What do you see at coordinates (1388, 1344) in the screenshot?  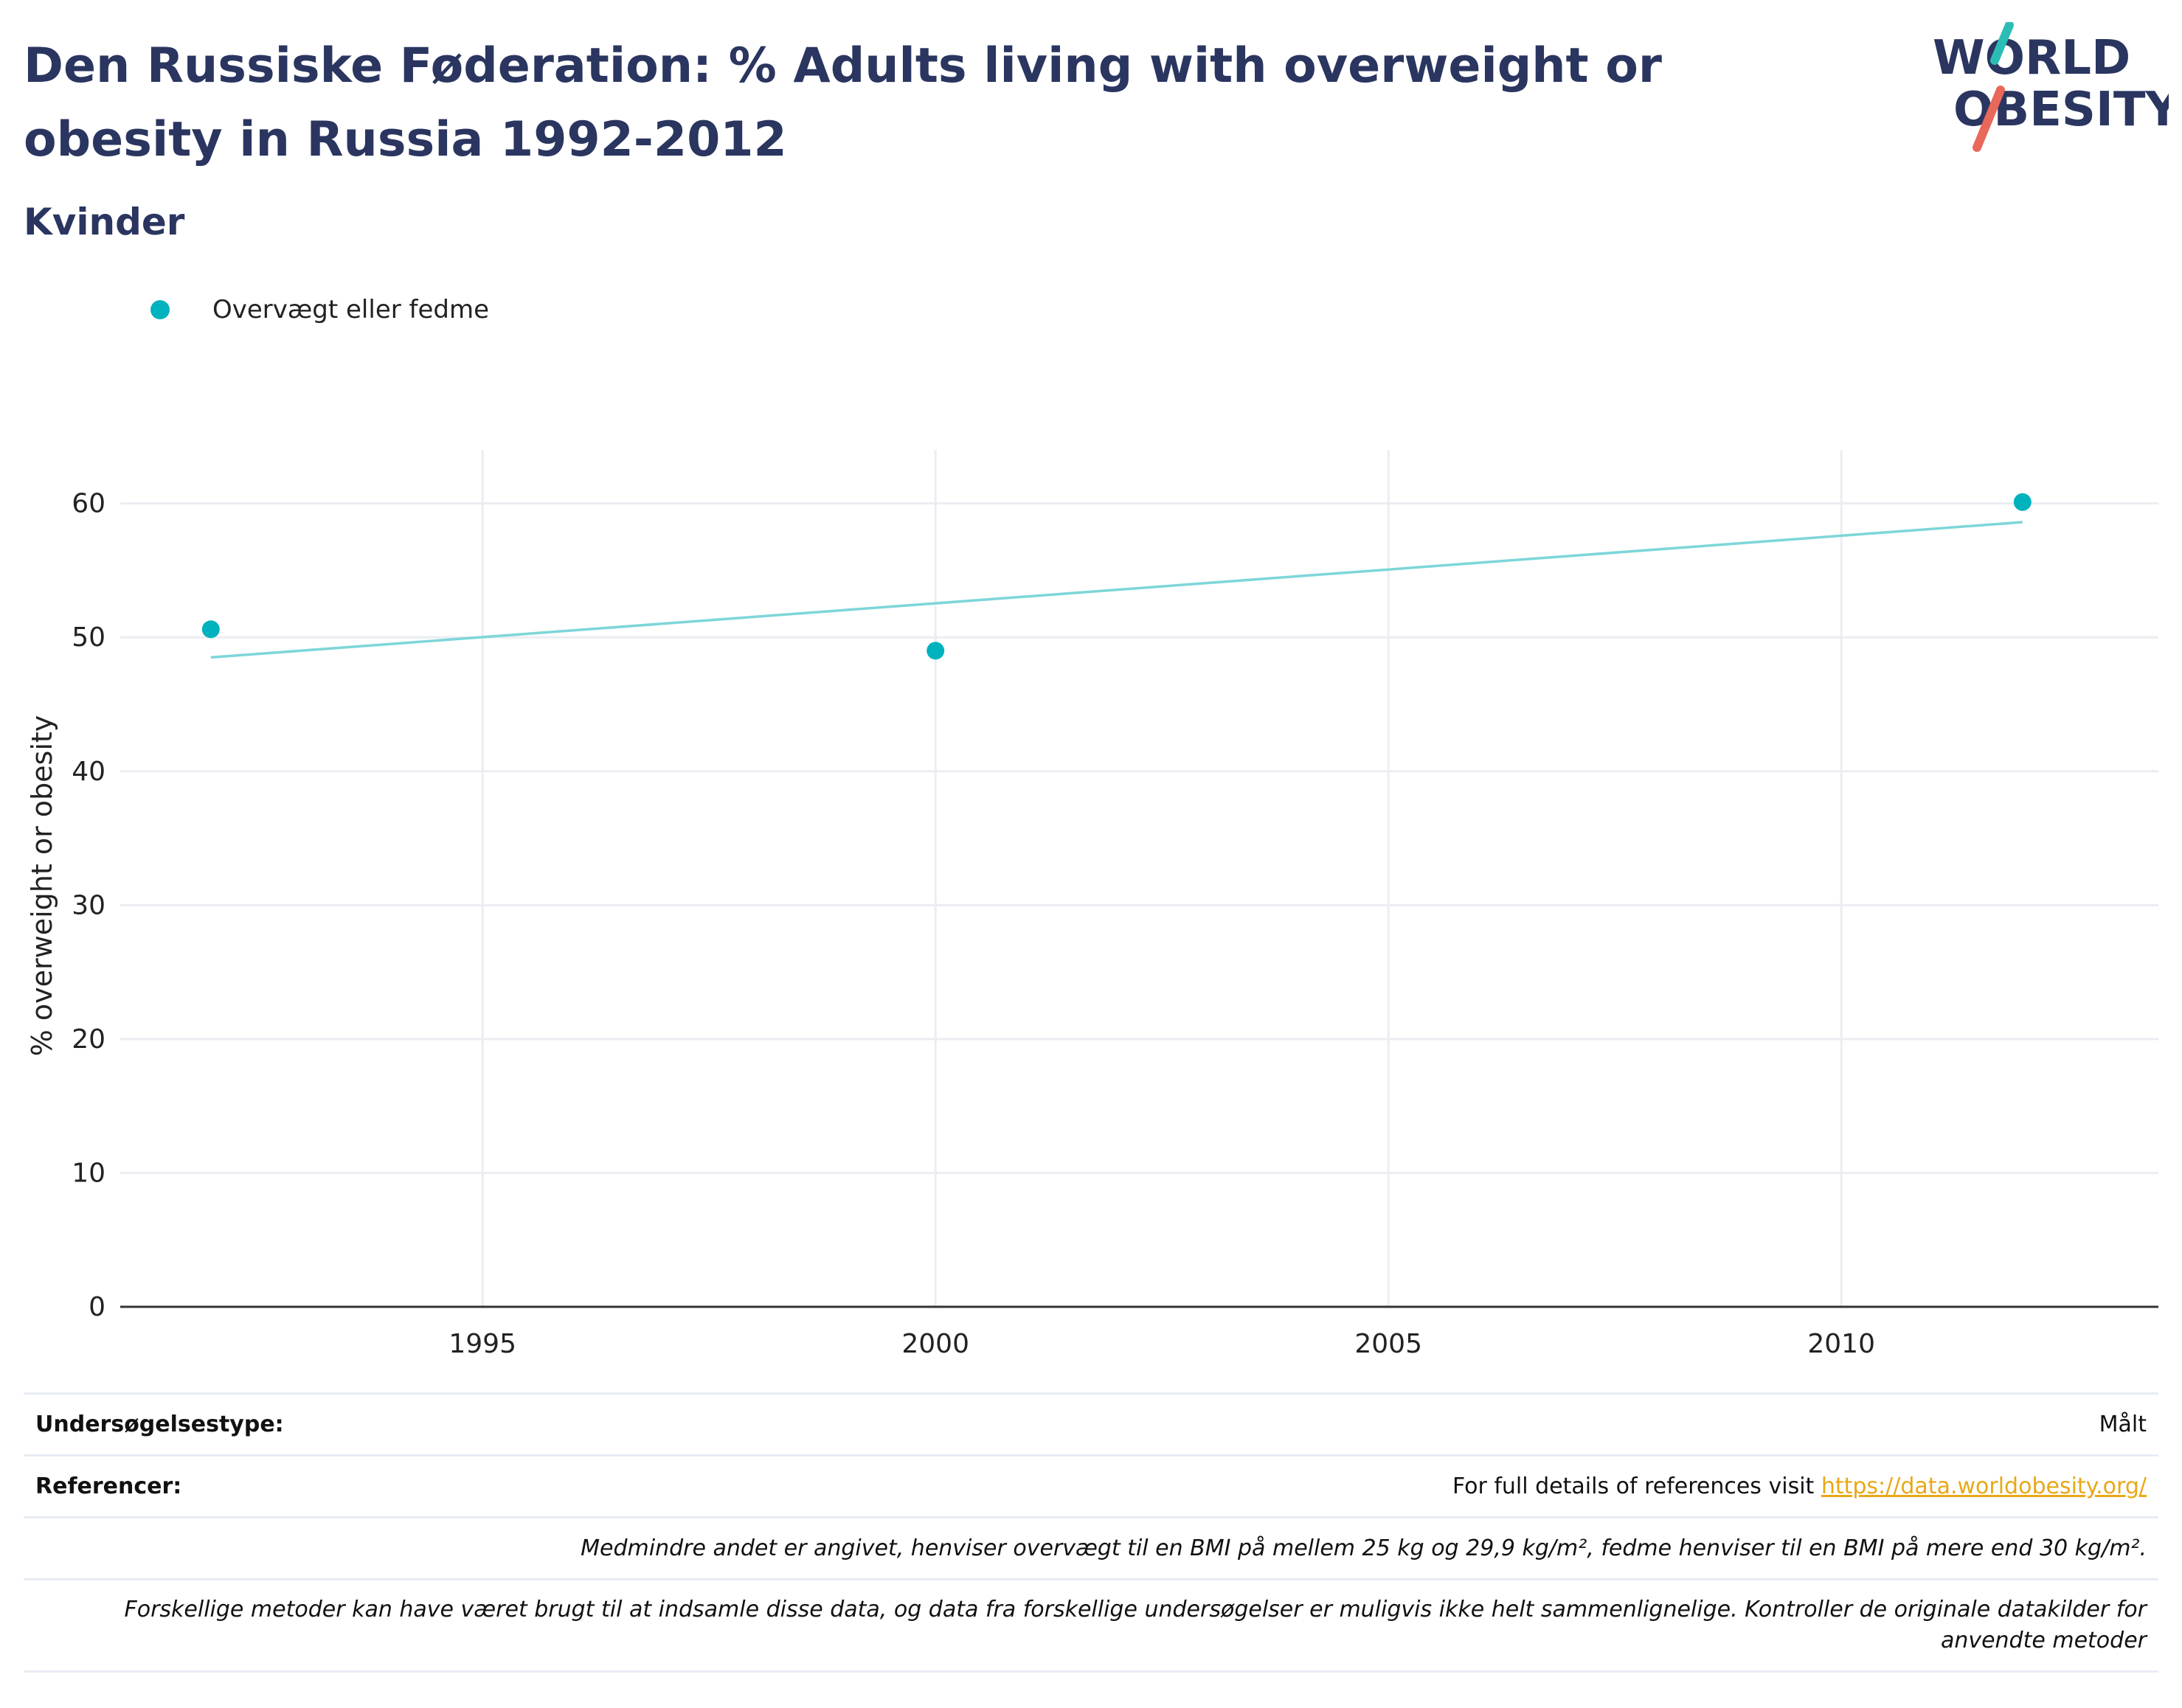 I see `x-tick-label: 2005` at bounding box center [1388, 1344].